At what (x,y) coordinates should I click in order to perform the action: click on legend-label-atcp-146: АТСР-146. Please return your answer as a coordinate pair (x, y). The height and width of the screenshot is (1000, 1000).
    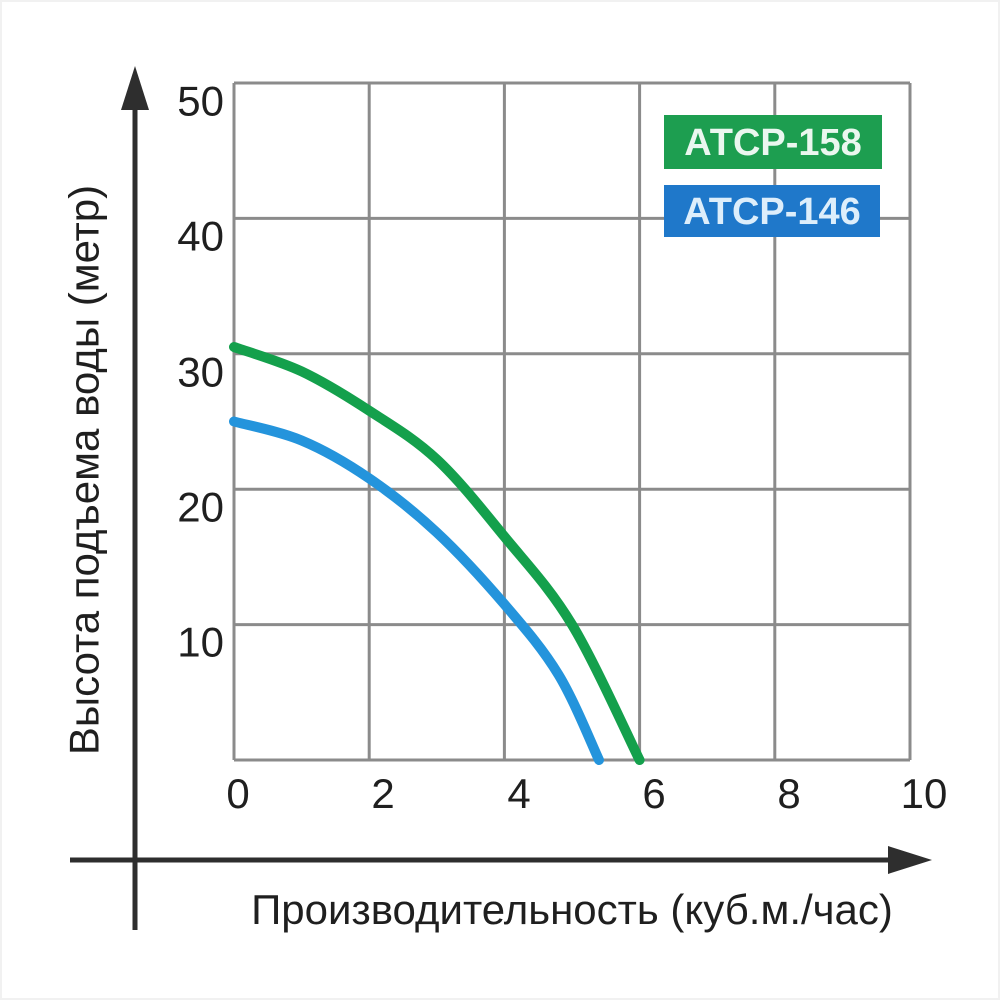
    Looking at the image, I should click on (772, 212).